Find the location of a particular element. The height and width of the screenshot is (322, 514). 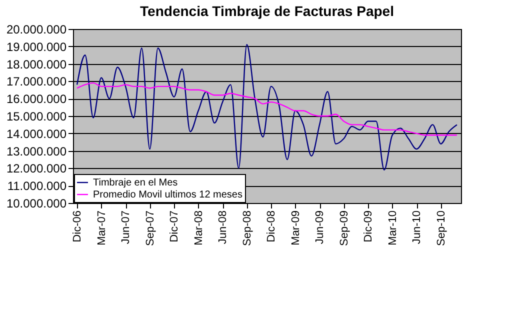

x-tick-label: Sep-10 is located at coordinates (441, 228).